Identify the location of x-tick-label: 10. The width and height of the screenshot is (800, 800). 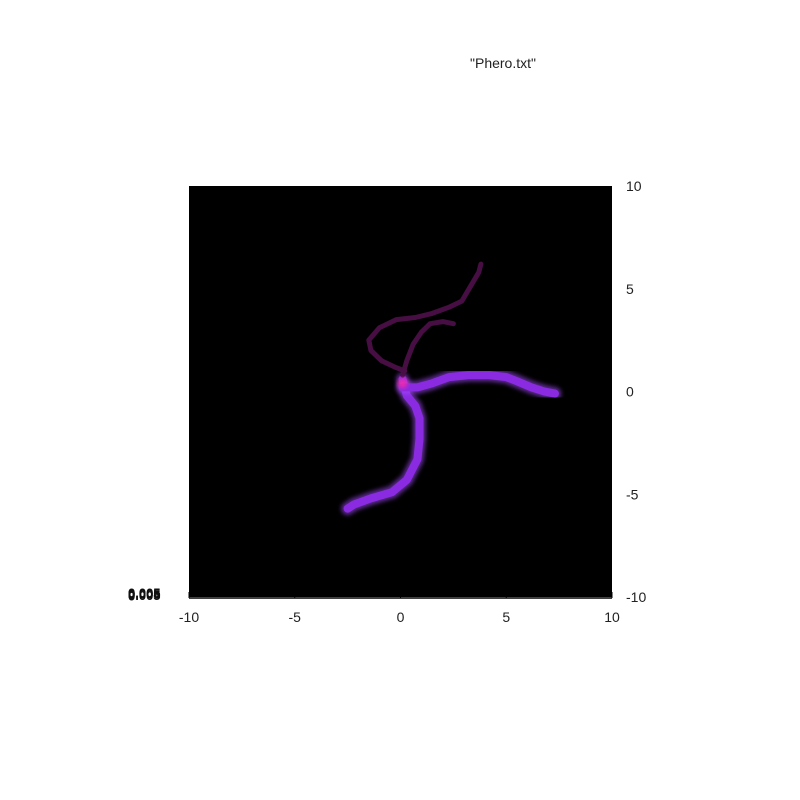
(612, 617).